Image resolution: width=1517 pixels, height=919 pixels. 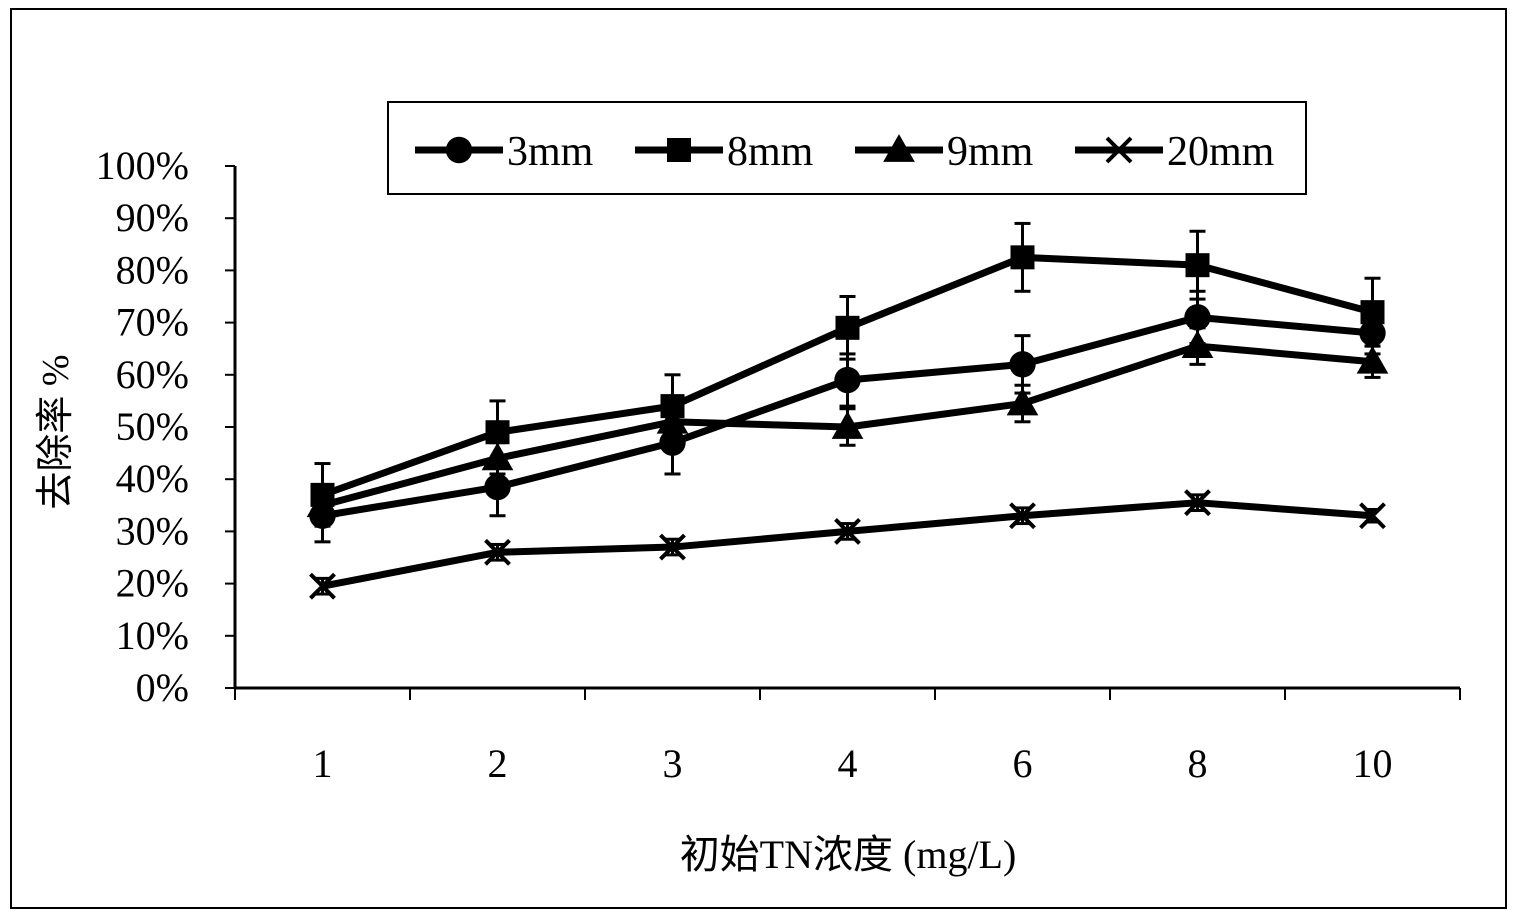 I want to click on legend-label: 20mm, so click(x=1221, y=152).